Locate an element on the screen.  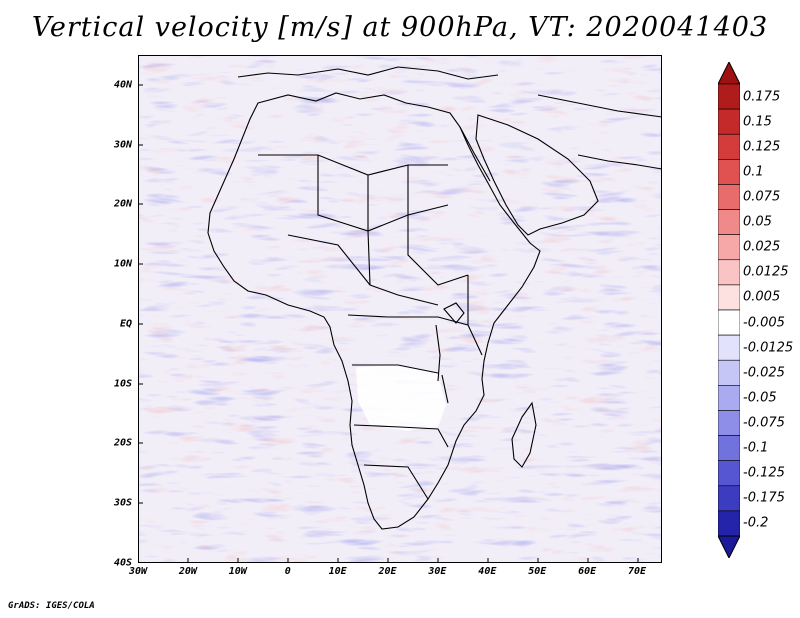
lat-label: 10S is located at coordinates (122, 384).